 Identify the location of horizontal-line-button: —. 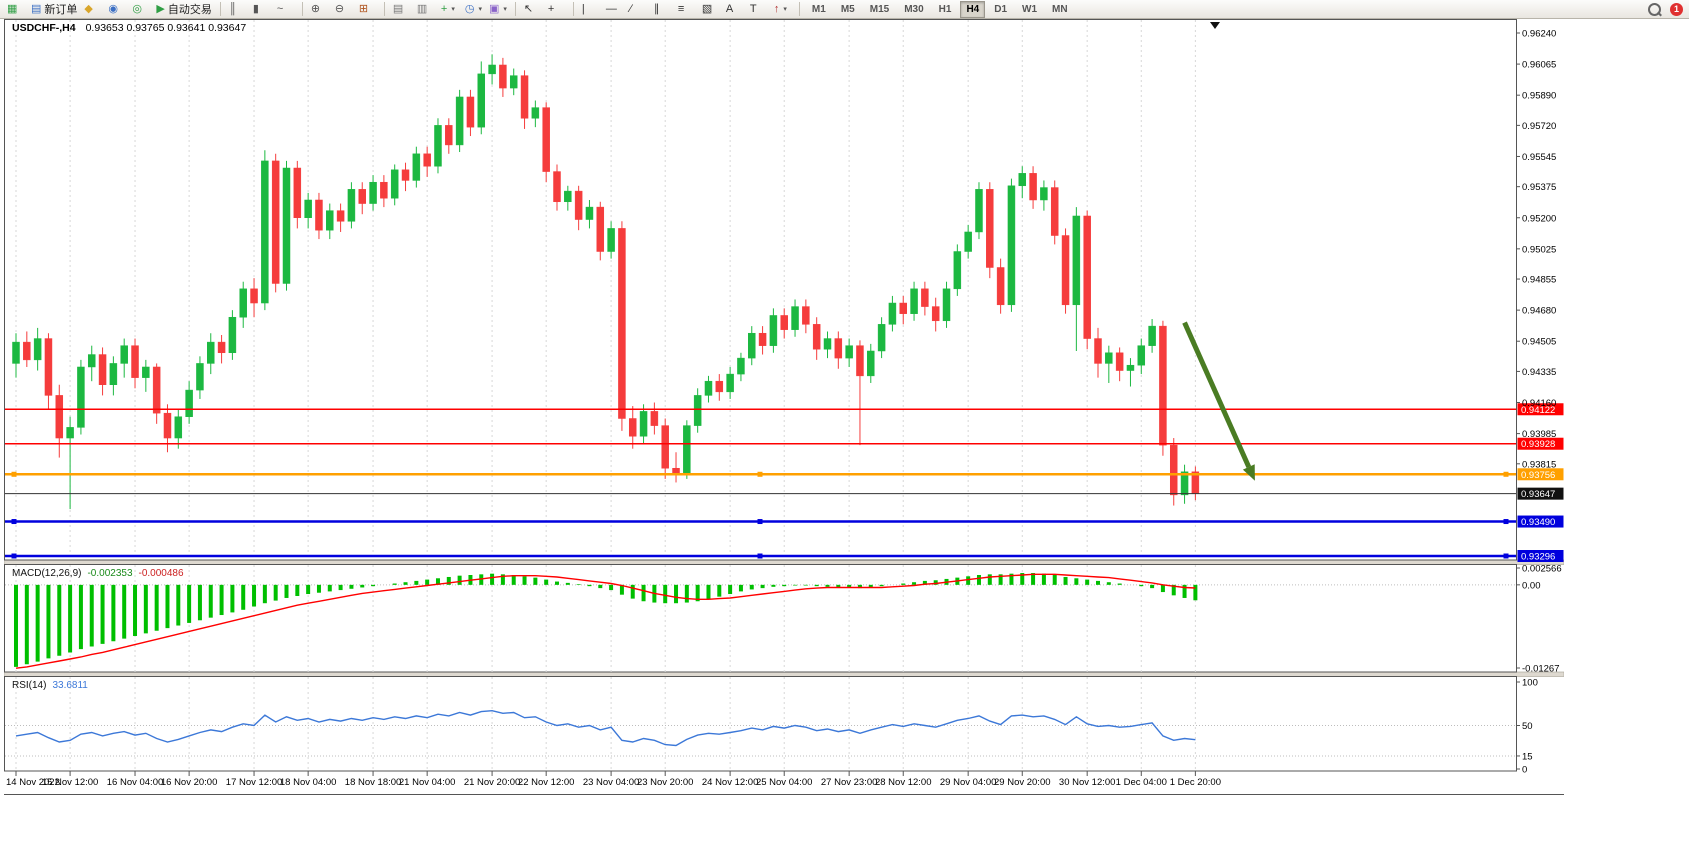
(614, 9).